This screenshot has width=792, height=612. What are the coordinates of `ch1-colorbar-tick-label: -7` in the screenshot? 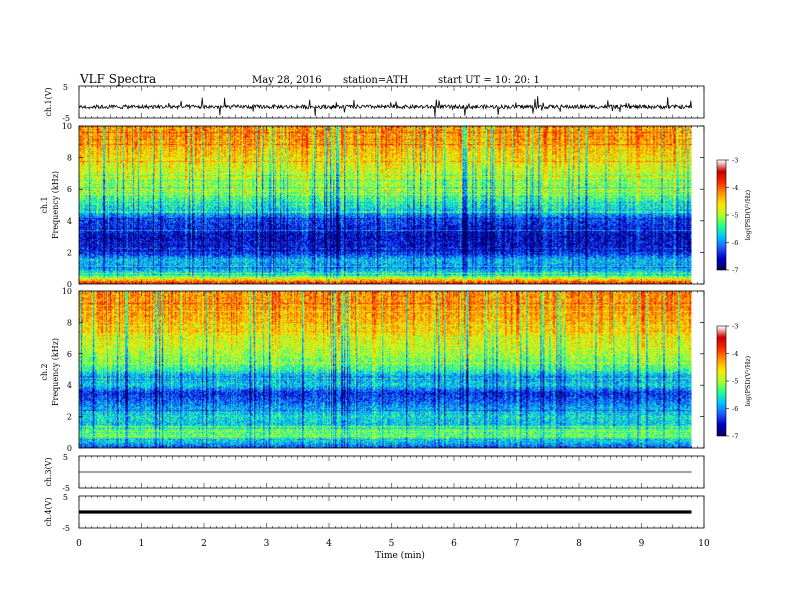 It's located at (735, 271).